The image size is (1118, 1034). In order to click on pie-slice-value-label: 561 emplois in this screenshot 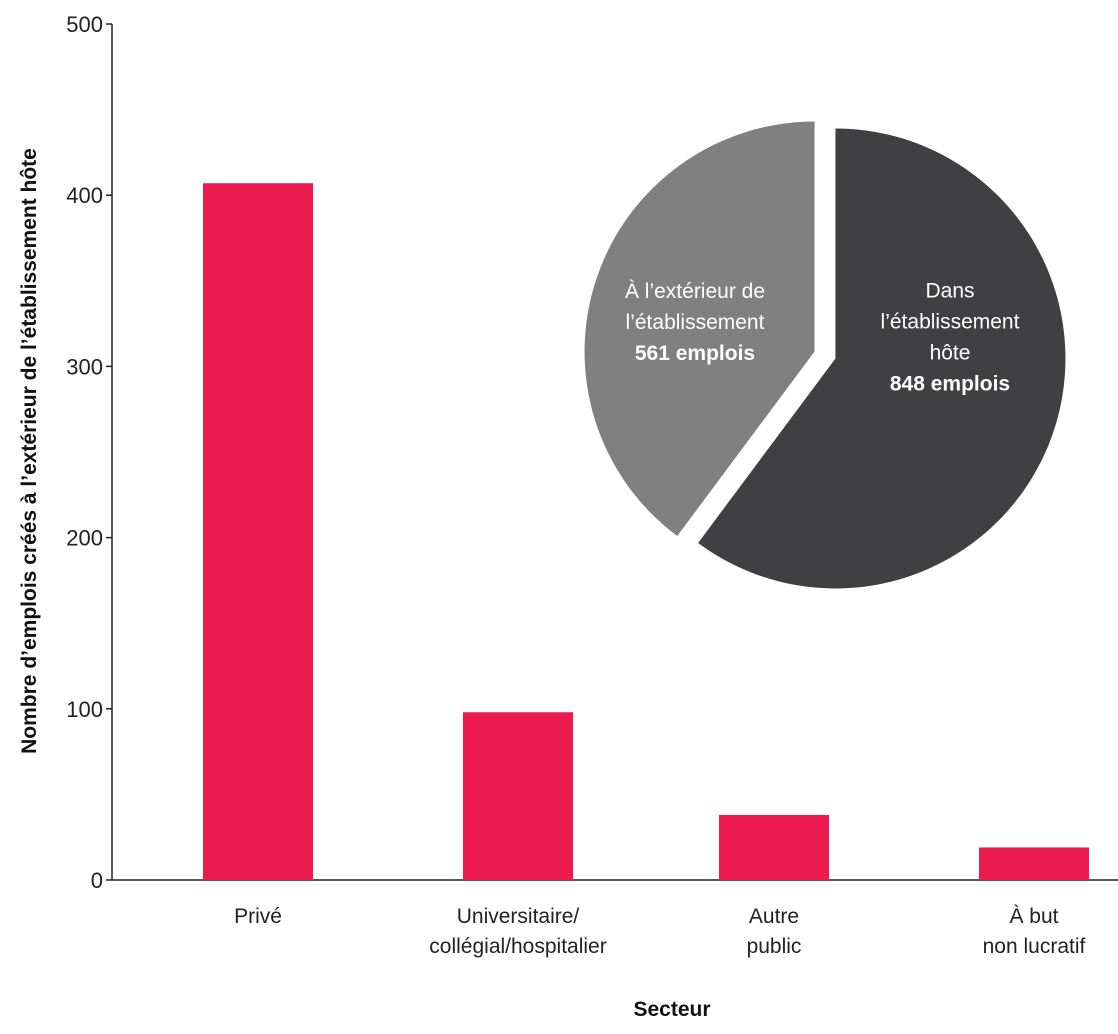, I will do `click(695, 353)`.